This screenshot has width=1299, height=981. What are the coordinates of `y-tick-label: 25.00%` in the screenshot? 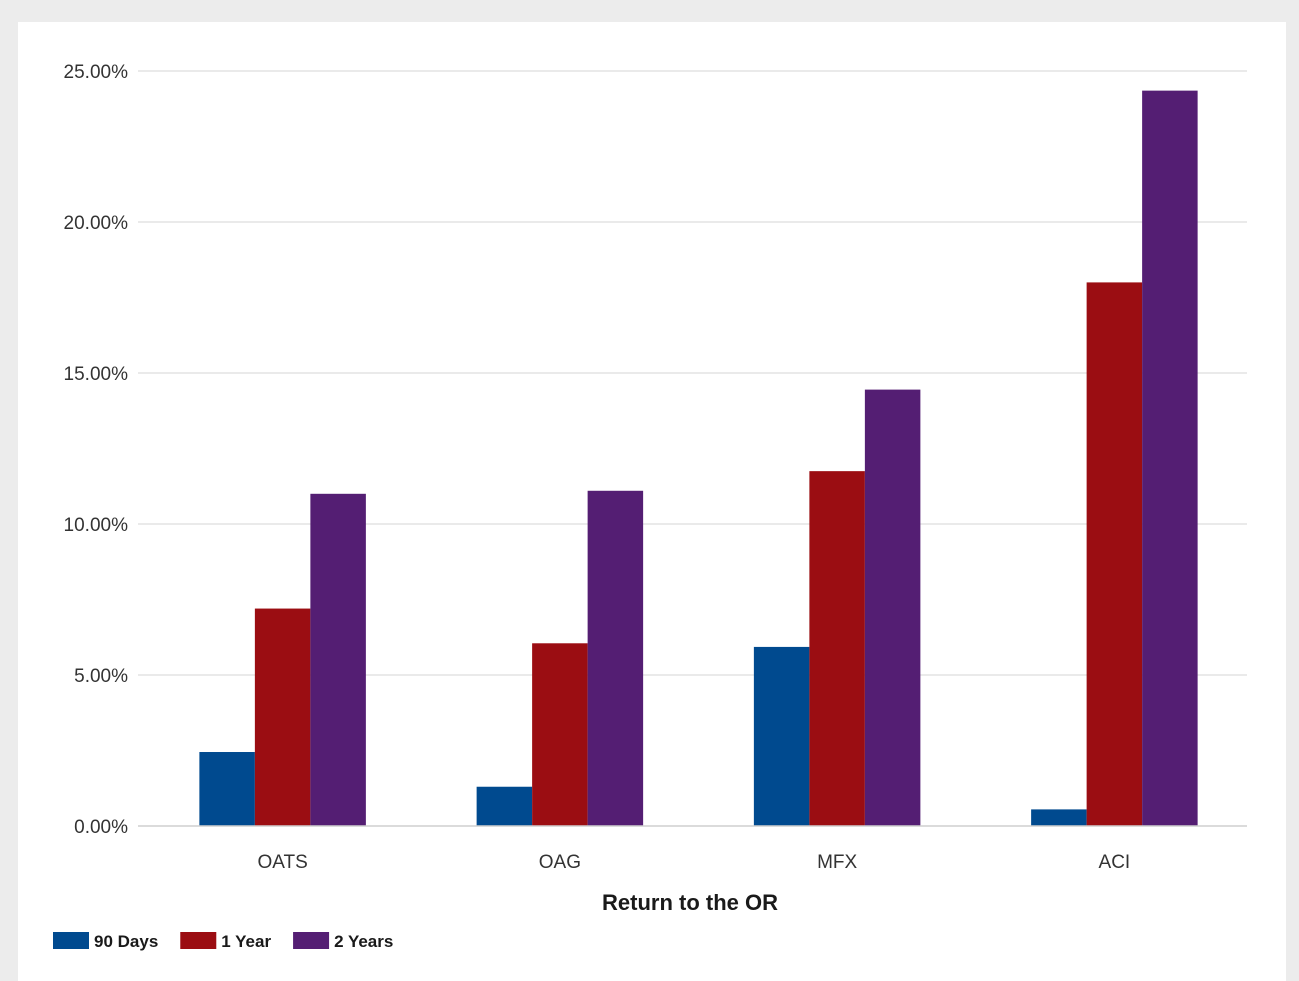 It's located at (96, 72).